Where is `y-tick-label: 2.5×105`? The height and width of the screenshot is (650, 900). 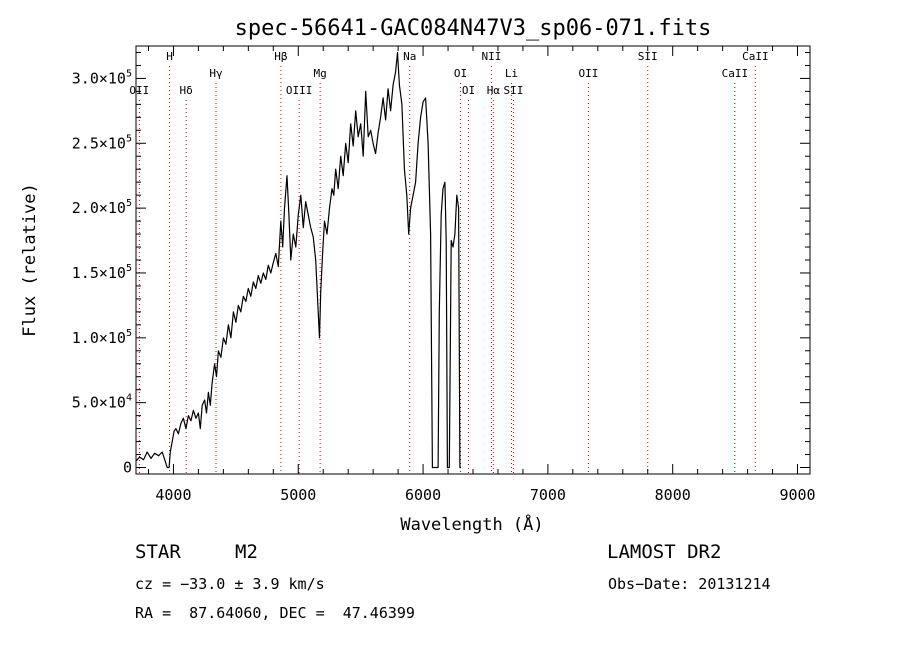 y-tick-label: 2.5×105 is located at coordinates (102, 142).